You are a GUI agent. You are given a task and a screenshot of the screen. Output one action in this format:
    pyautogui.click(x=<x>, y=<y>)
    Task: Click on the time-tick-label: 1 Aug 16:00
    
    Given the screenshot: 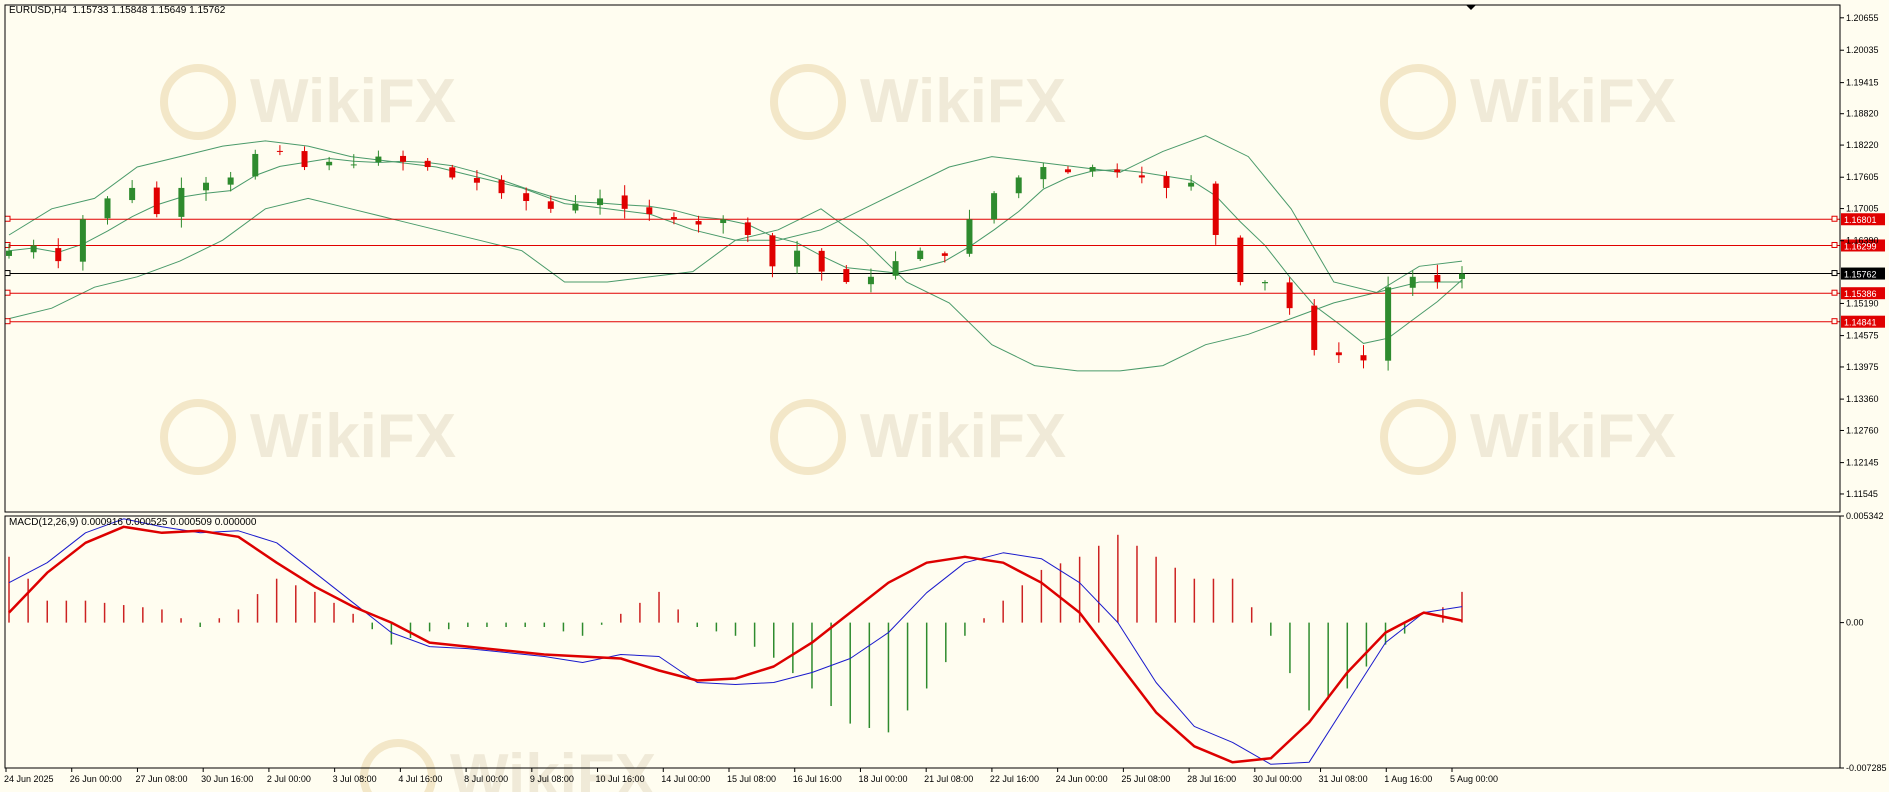 What is the action you would take?
    pyautogui.click(x=1408, y=779)
    